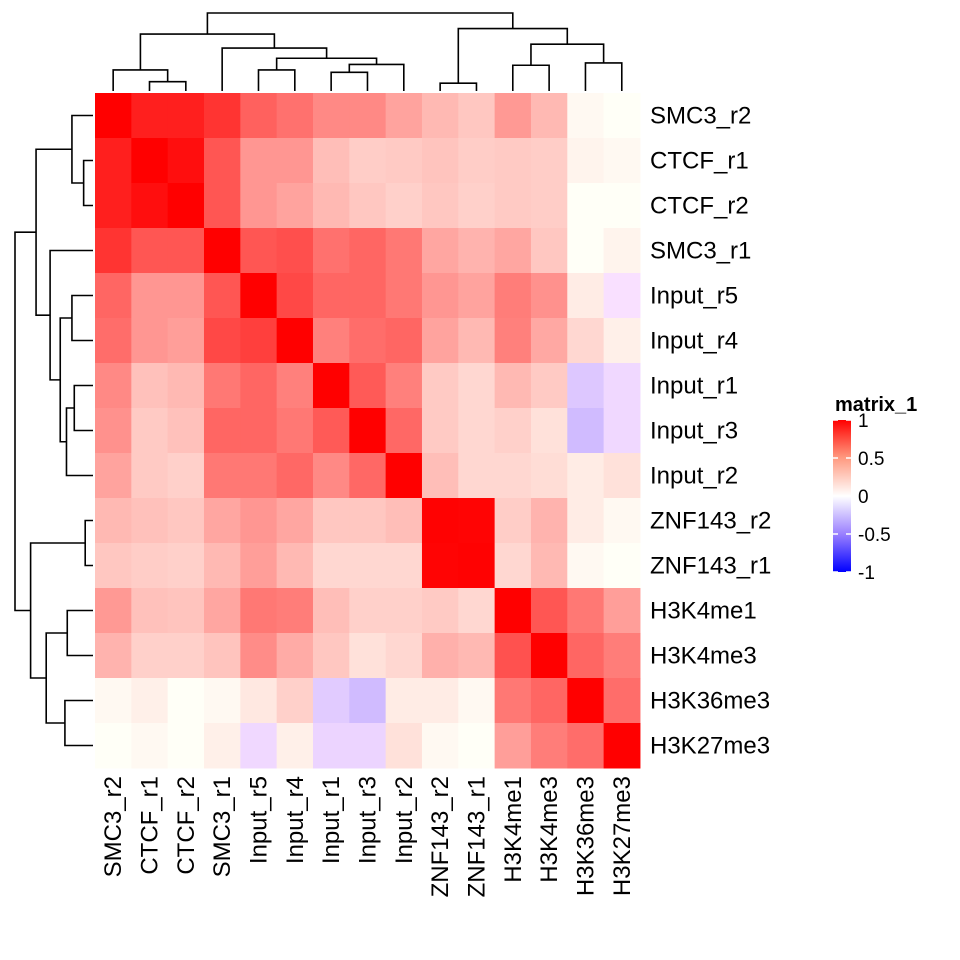  What do you see at coordinates (222, 826) in the screenshot?
I see `column-label: SMC3_r1` at bounding box center [222, 826].